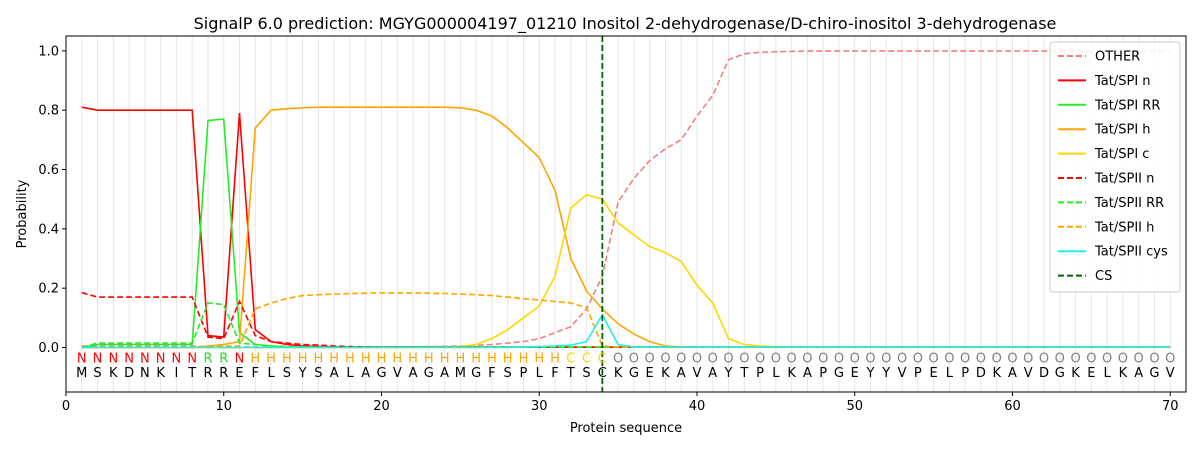  I want to click on residue-label: C, so click(602, 373).